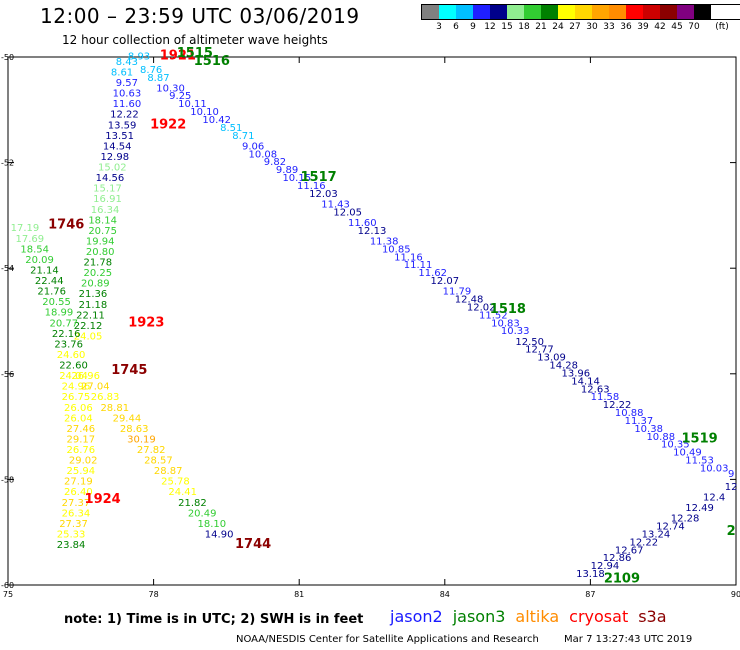  I want to click on wave-height-value: 29.02, so click(83, 461).